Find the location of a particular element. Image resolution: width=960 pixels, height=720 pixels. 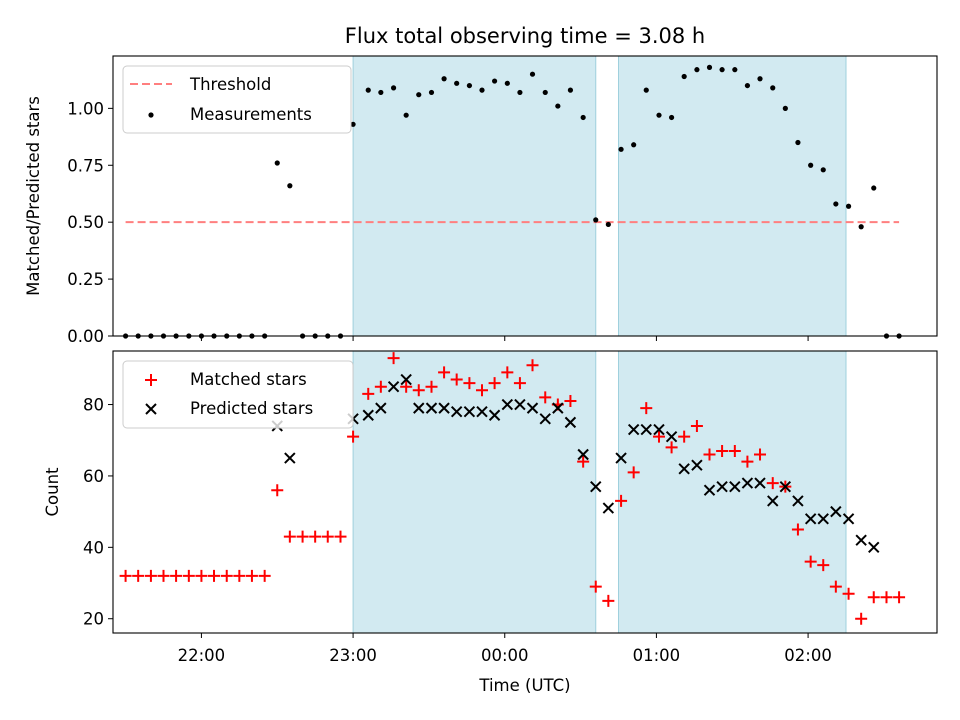

x-axis-label: Time (UTC) is located at coordinates (524, 685).